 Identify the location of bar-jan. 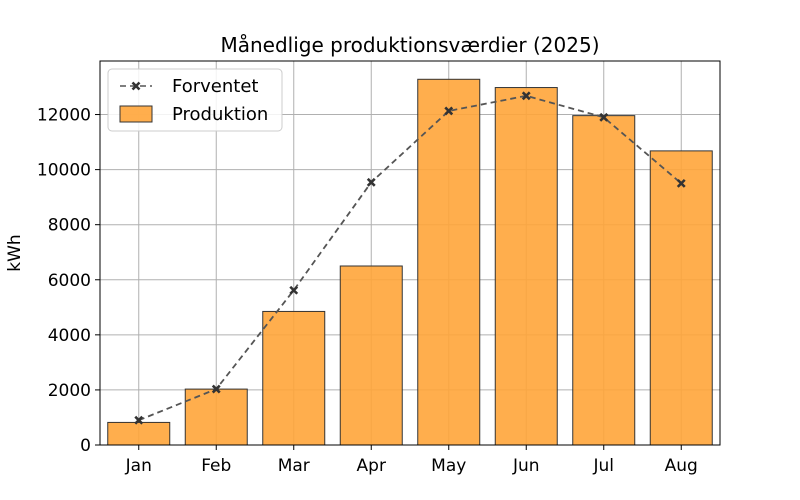
(139, 433).